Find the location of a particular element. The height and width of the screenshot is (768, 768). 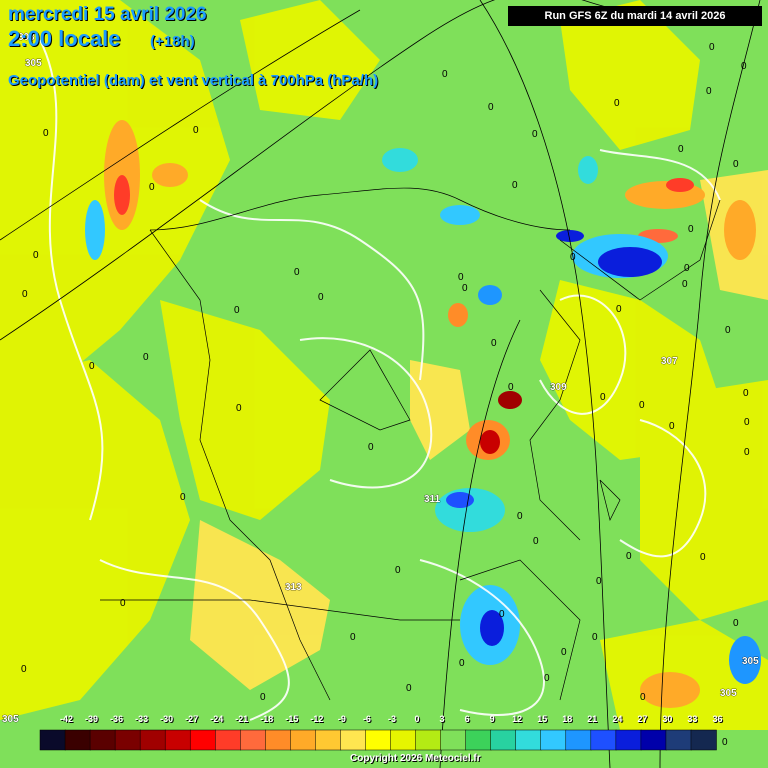

legend-value: 24 is located at coordinates (617, 719).